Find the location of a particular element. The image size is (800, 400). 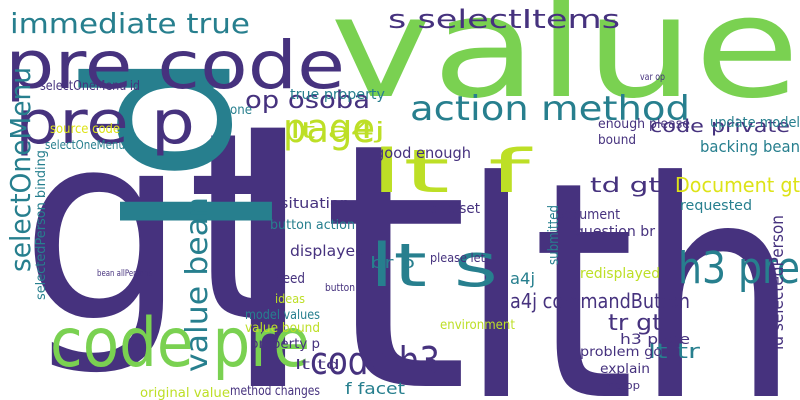

word: value bean is located at coordinates (197, 284).